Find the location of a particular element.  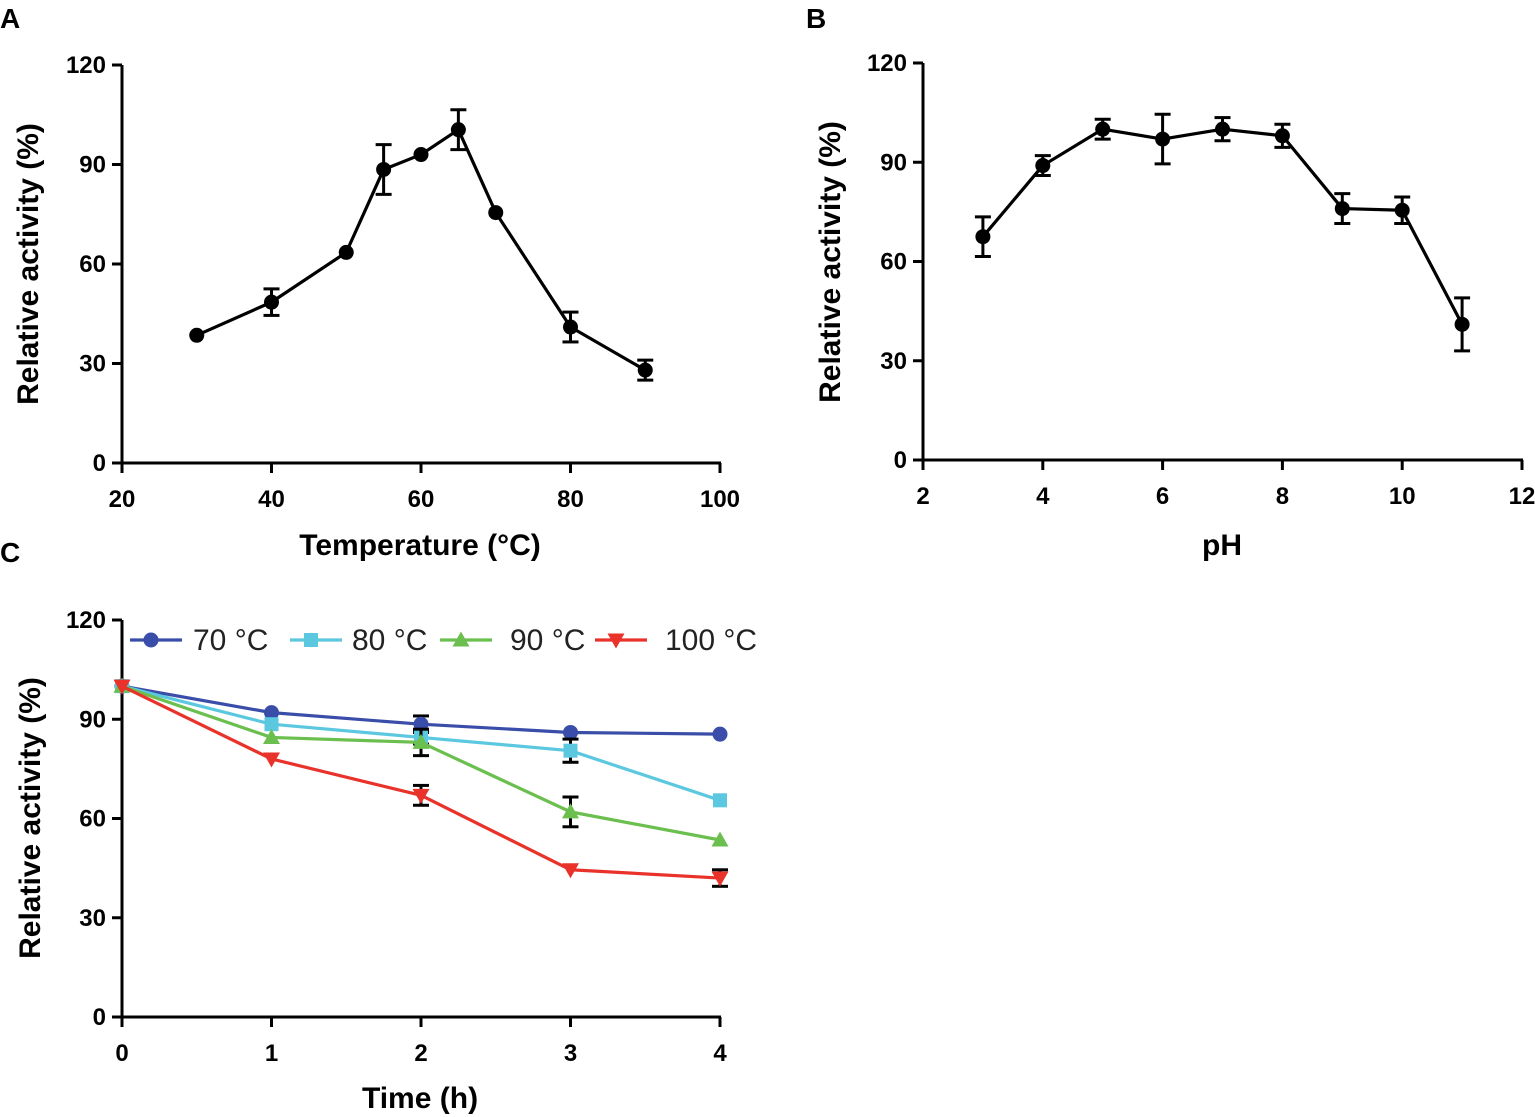

x-axis-title: Time (h) is located at coordinates (420, 1098).